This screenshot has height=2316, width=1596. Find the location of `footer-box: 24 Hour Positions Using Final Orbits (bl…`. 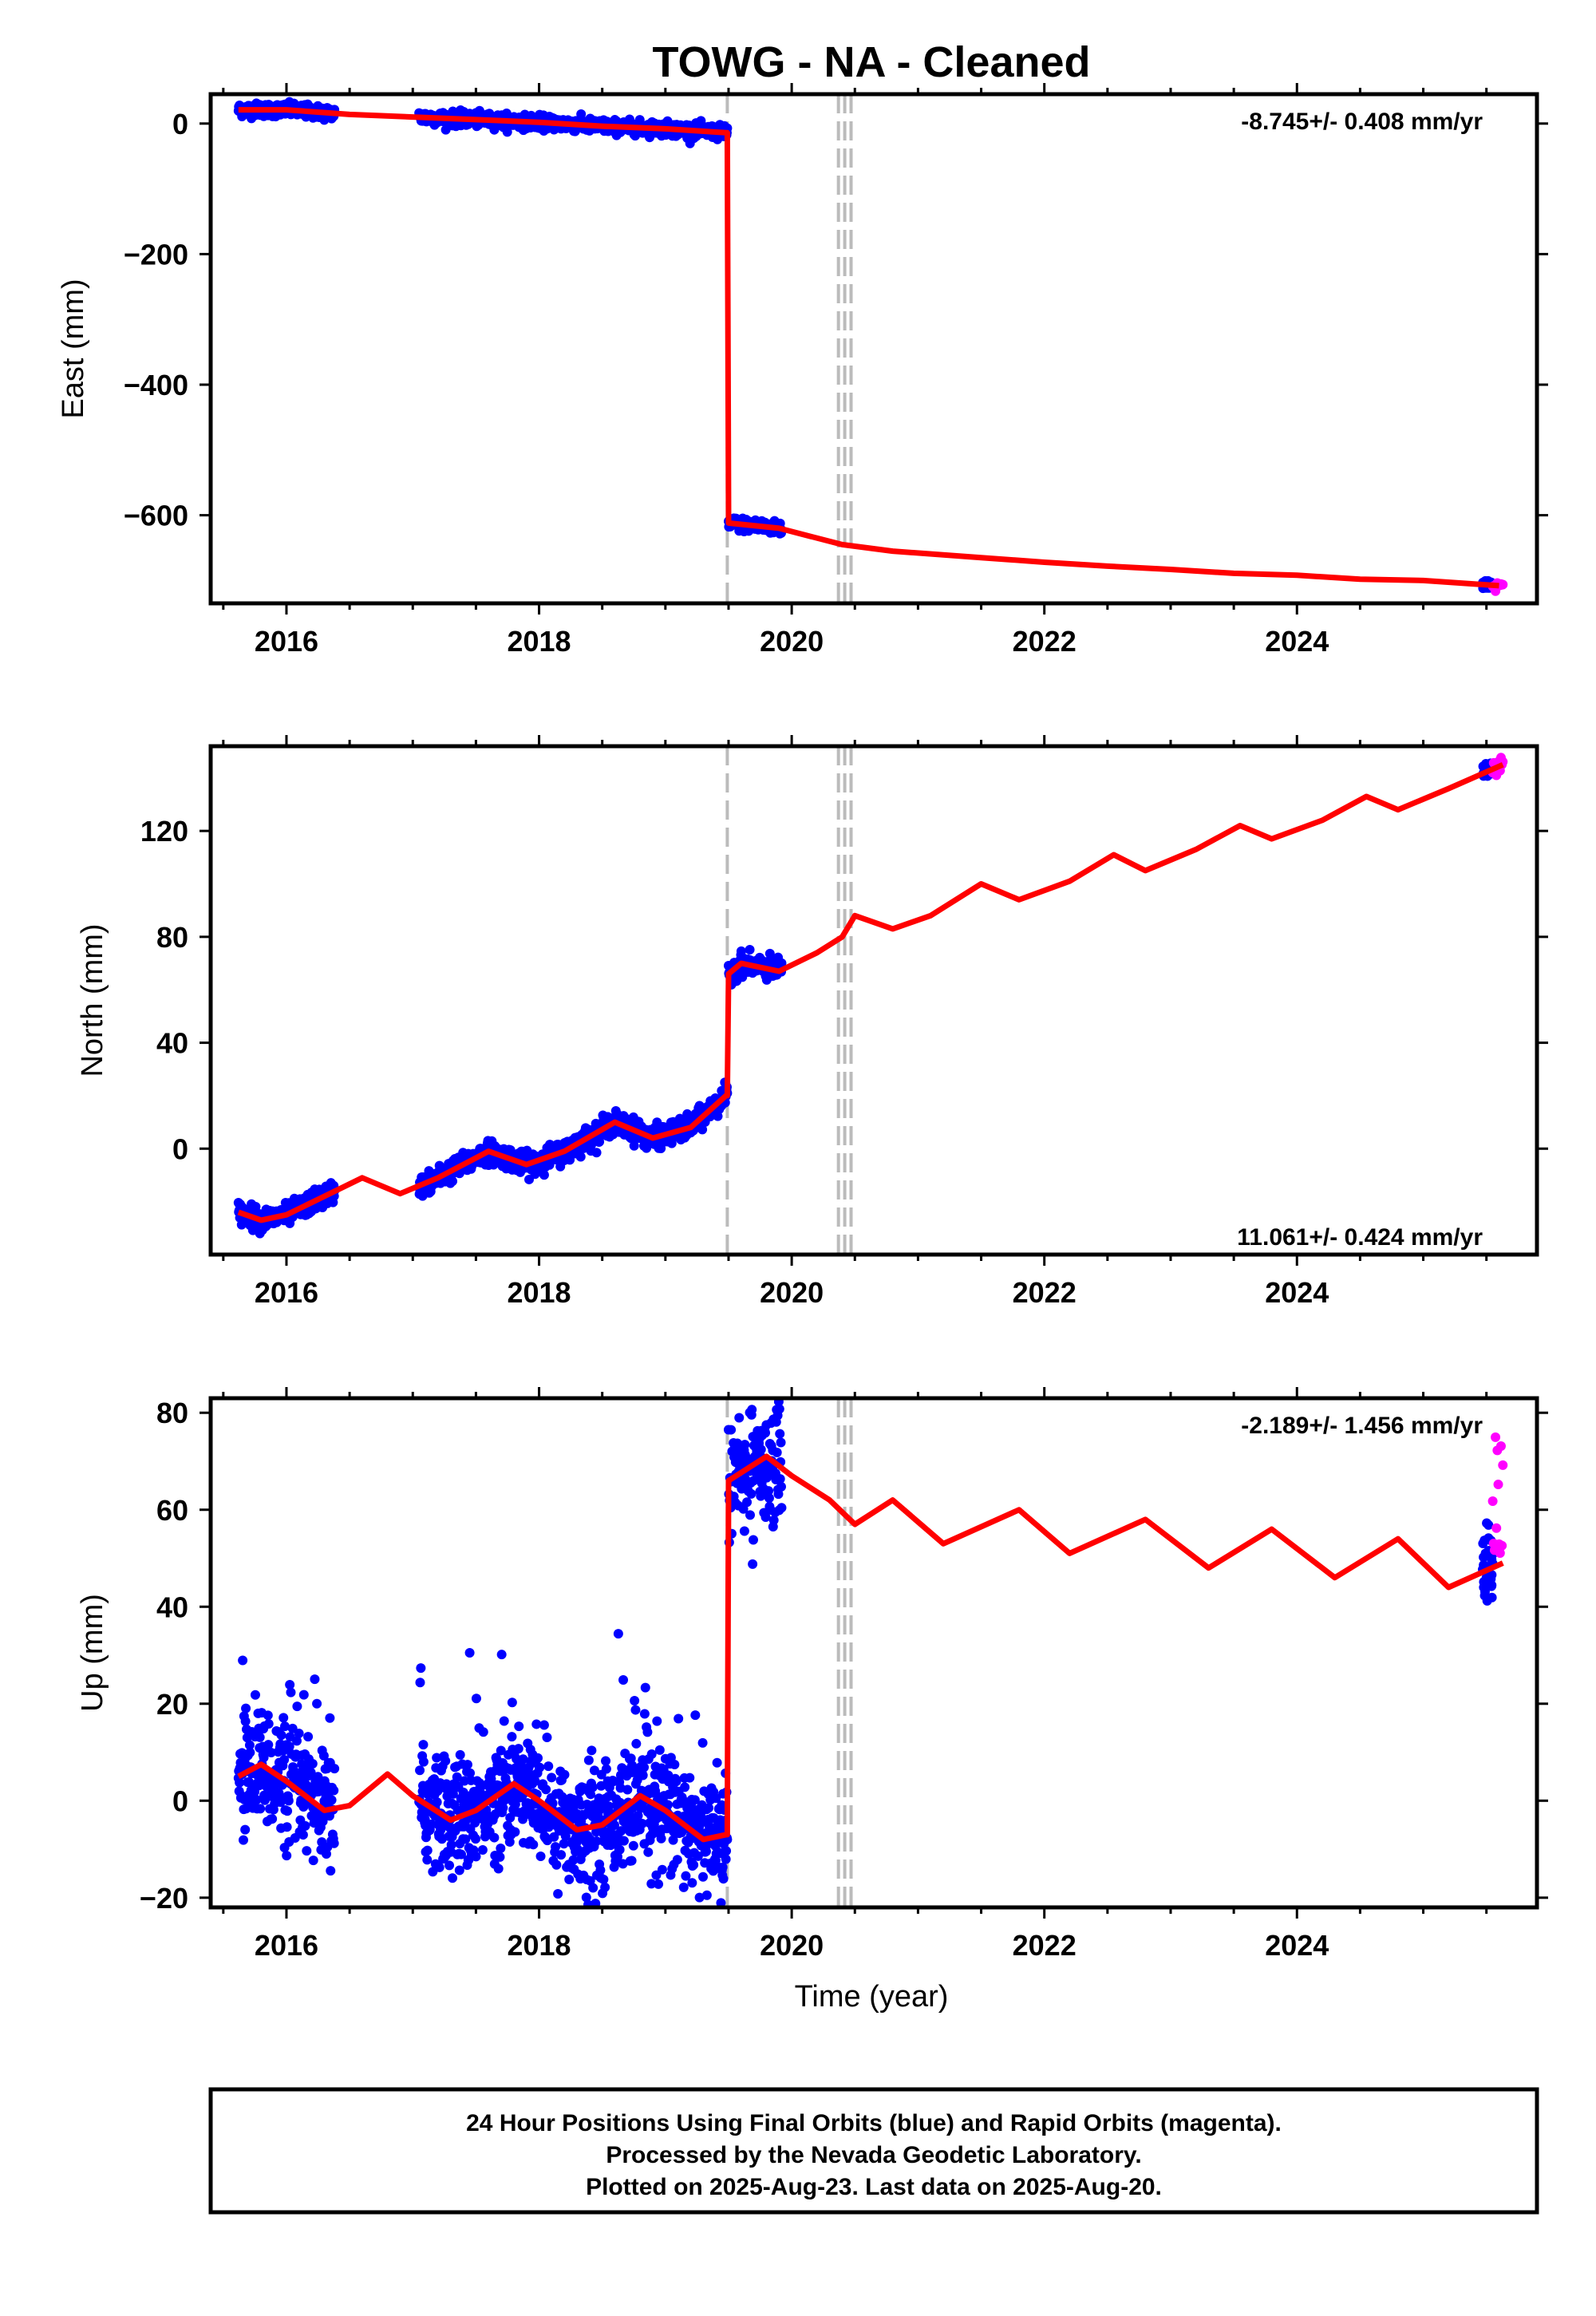

footer-box: 24 Hour Positions Using Final Orbits (bl… is located at coordinates (873, 2151).